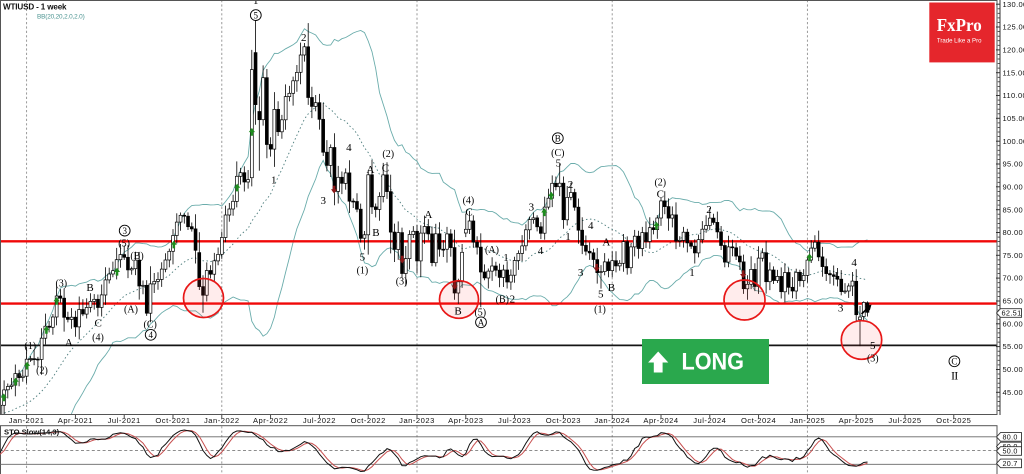  What do you see at coordinates (1013, 232) in the screenshot?
I see `svg-text: 80.00` at bounding box center [1013, 232].